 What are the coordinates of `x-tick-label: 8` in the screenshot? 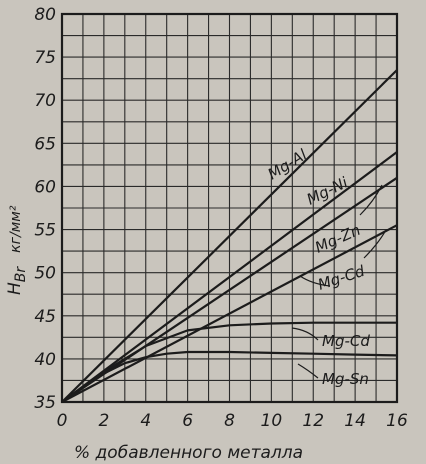 It's located at (229, 421).